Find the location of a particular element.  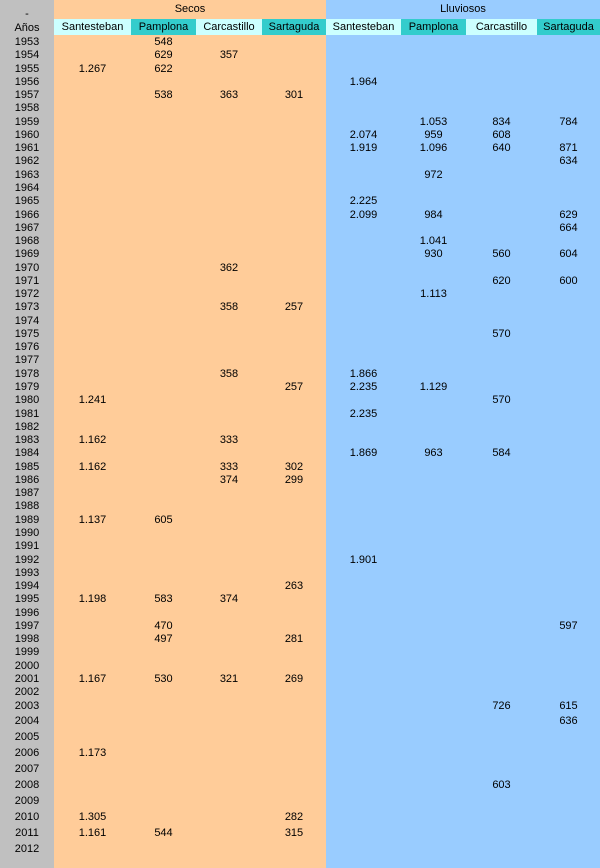

year-label: 2011 is located at coordinates (27, 833).